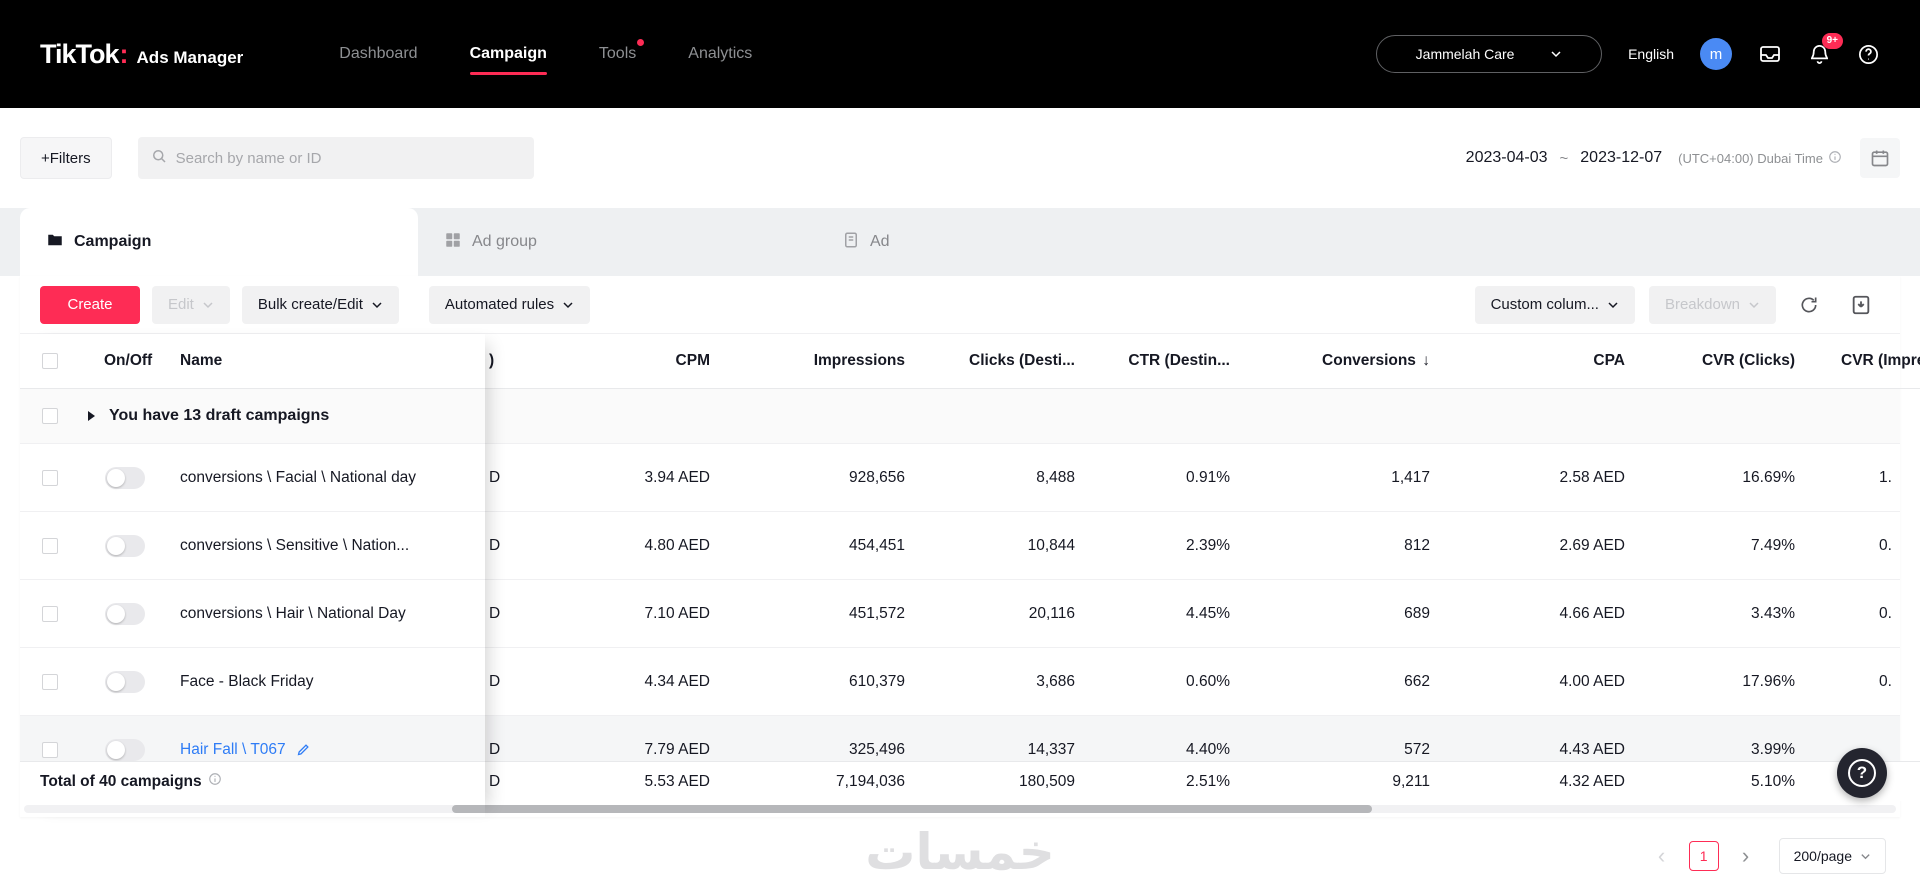 This screenshot has height=893, width=1920. I want to click on inbox-icon, so click(1770, 54).